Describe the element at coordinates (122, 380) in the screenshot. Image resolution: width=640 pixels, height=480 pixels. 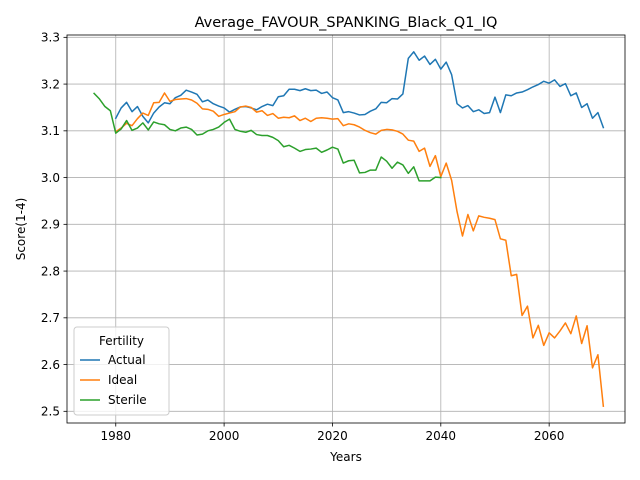
I see `legend-label-ideal: Ideal` at that location.